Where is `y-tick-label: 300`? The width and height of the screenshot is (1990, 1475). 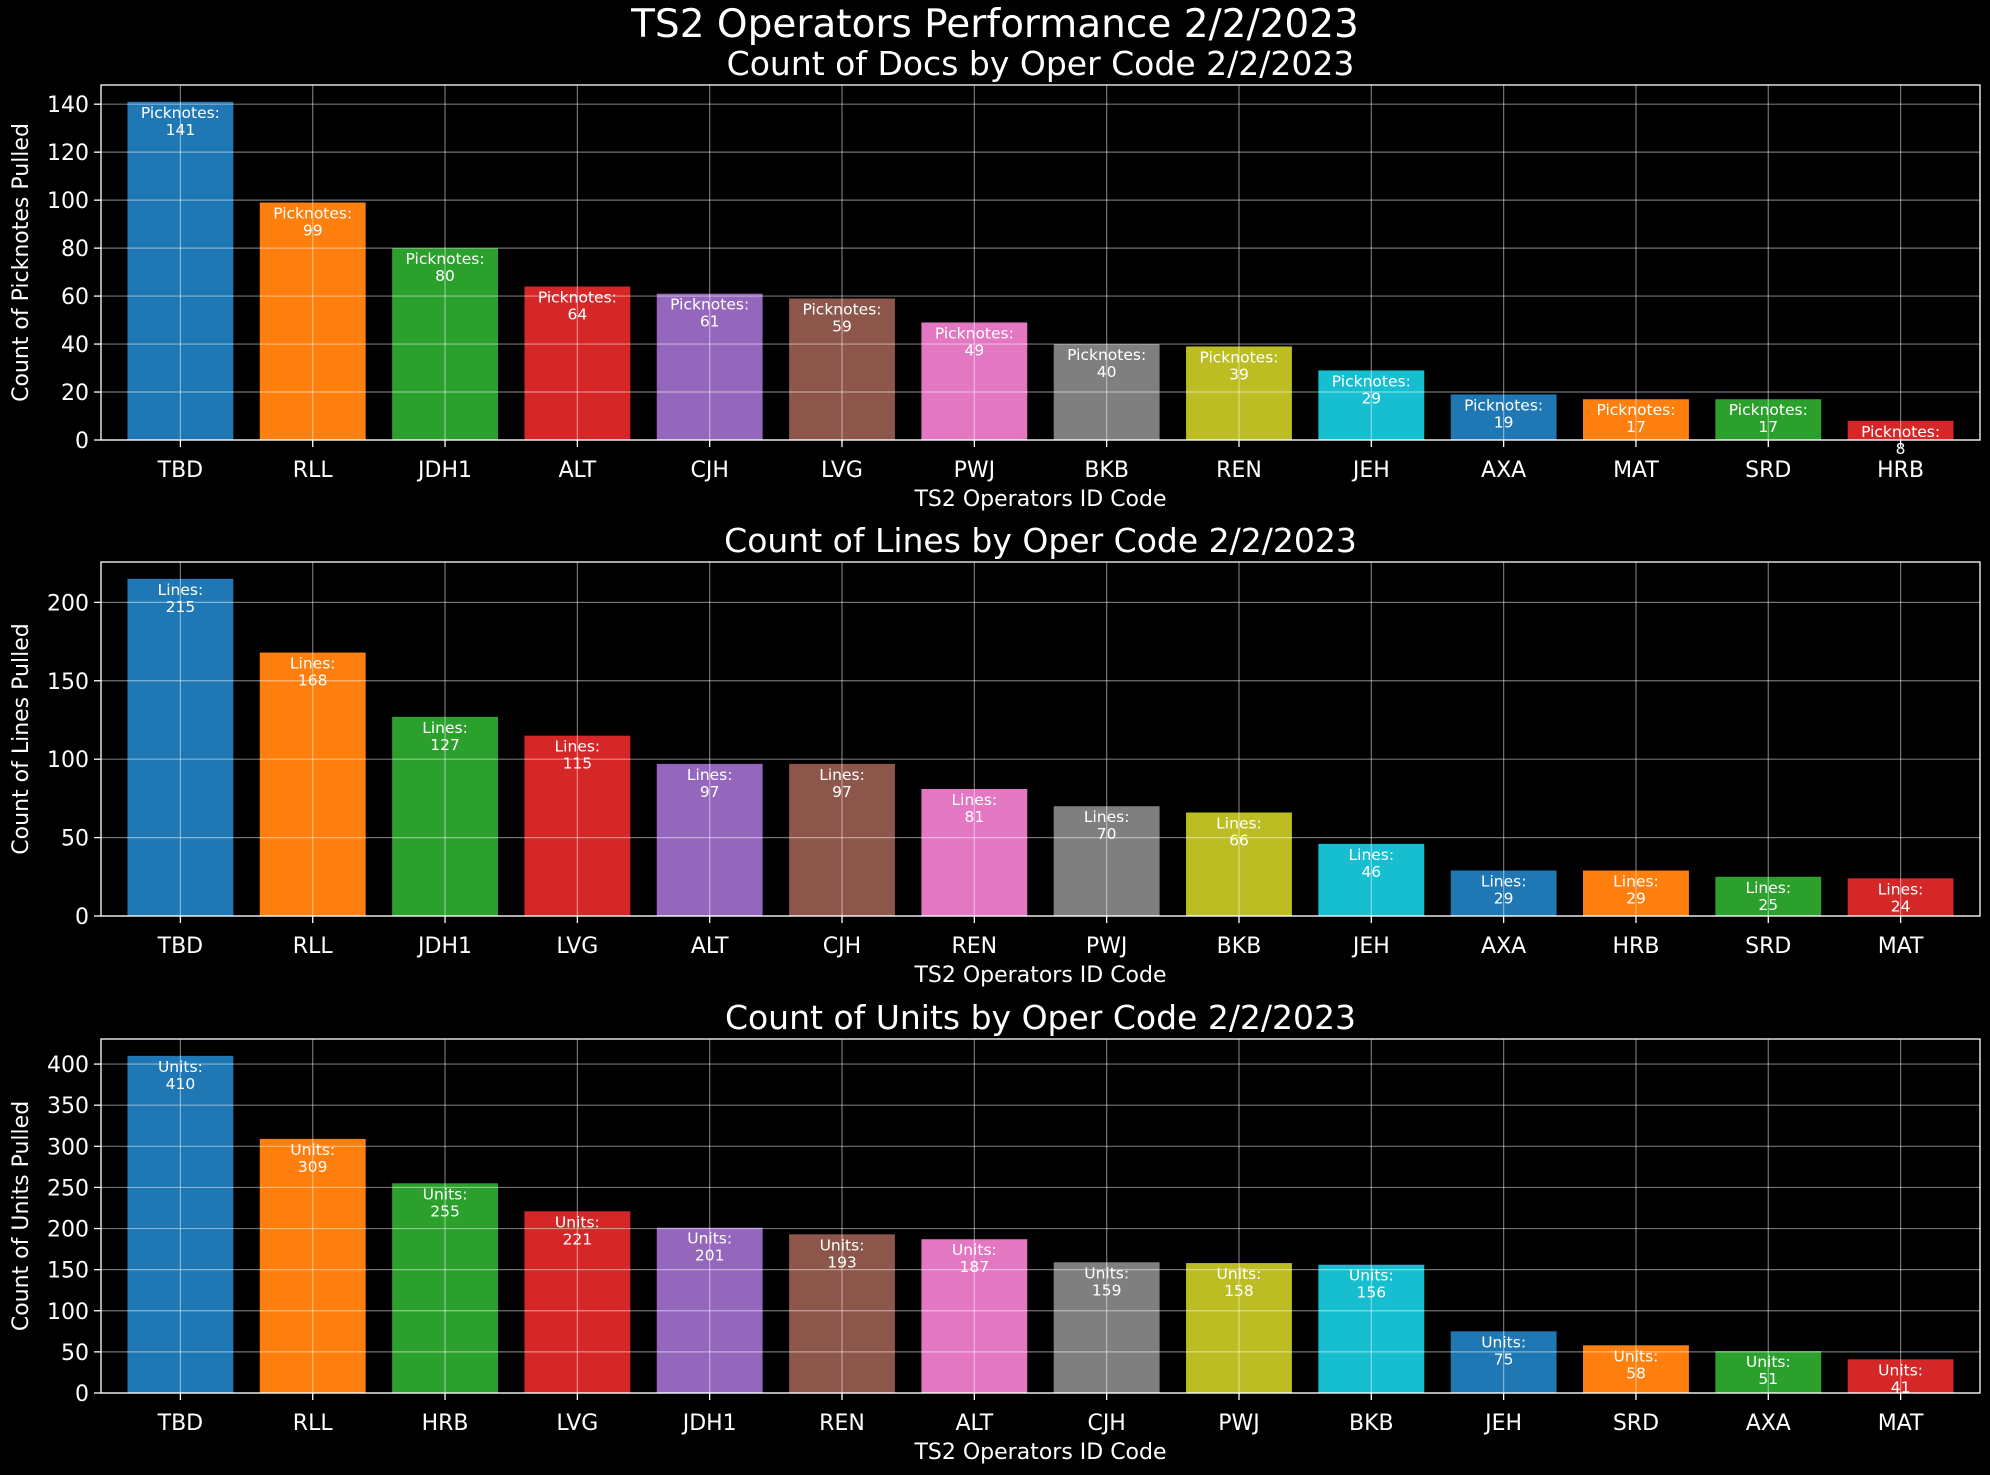
y-tick-label: 300 is located at coordinates (68, 1147).